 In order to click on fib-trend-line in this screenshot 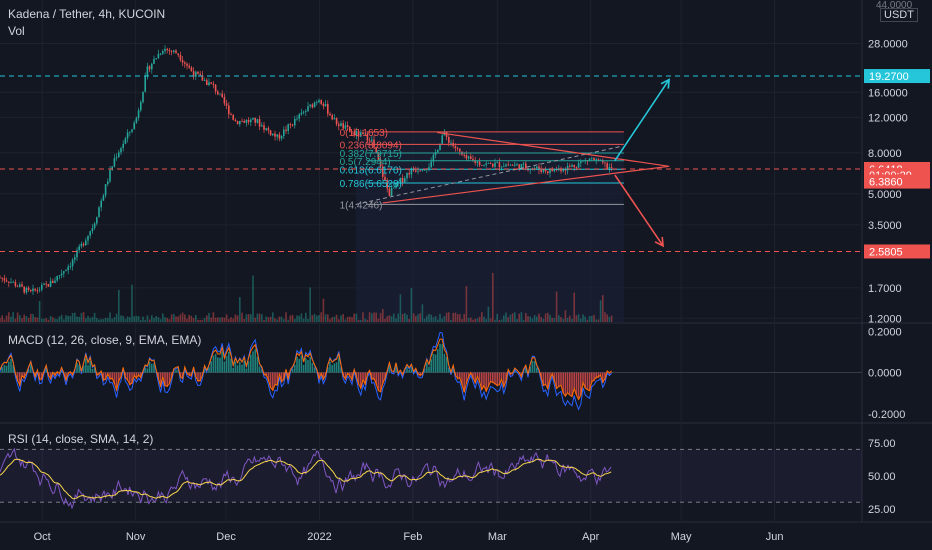, I will do `click(488, 175)`.